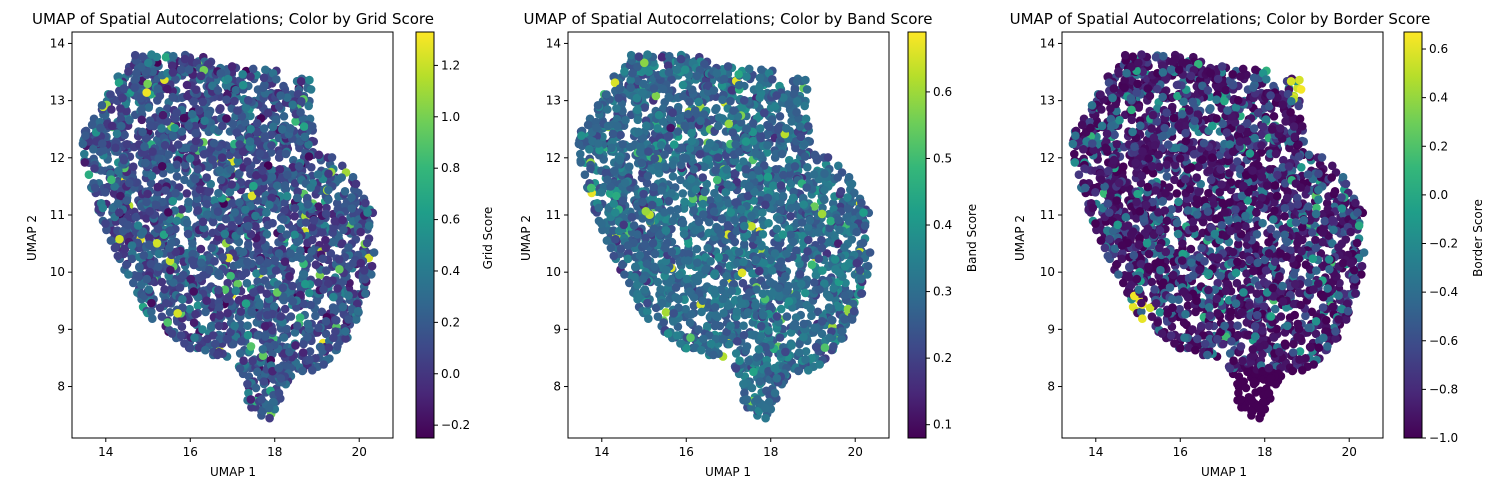  I want to click on x-axis-label: UMAP 1, so click(233, 472).